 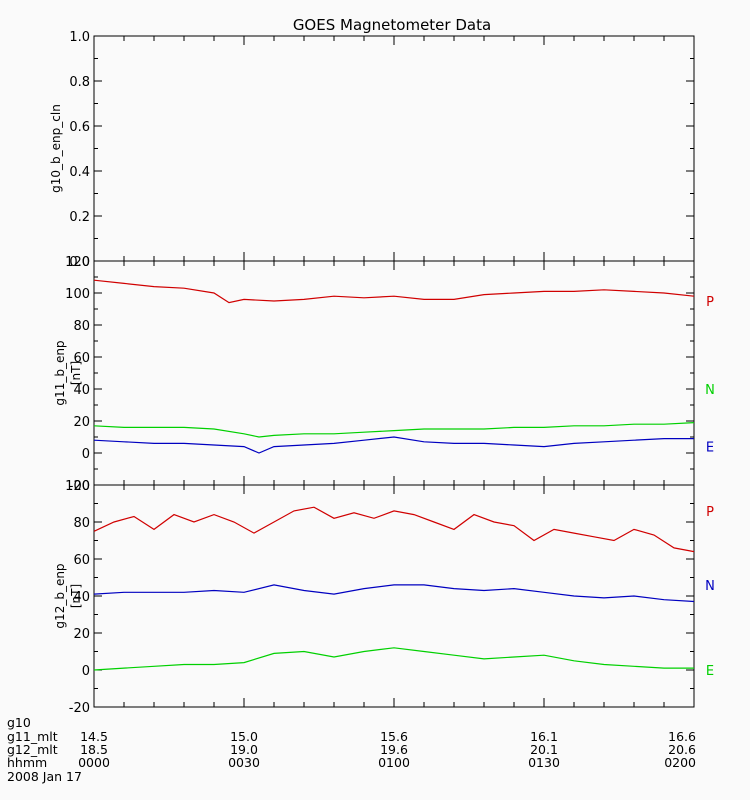 What do you see at coordinates (60, 595) in the screenshot?
I see `y-axis-label: g12_b_enp` at bounding box center [60, 595].